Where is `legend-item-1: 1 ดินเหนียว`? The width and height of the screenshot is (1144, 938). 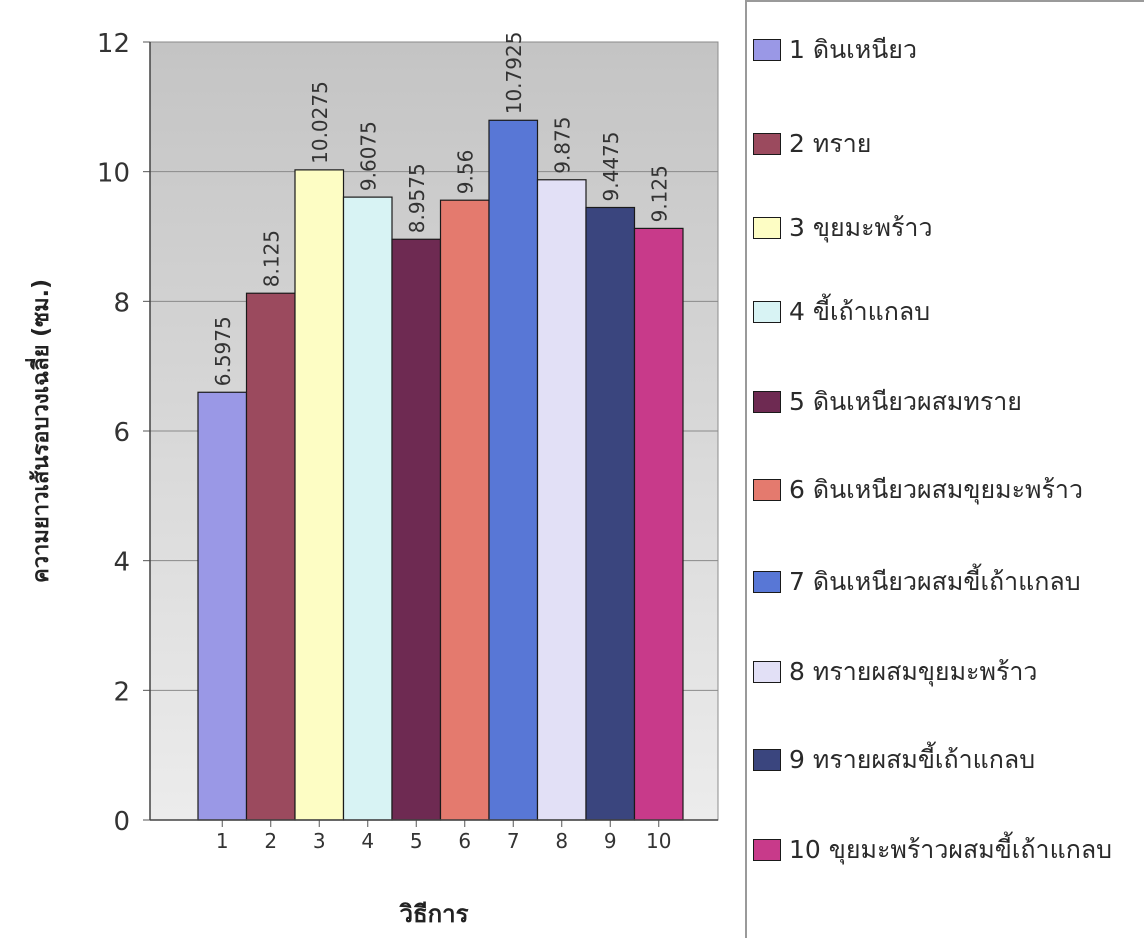
legend-item-1: 1 ดินเหนียว is located at coordinates (835, 50).